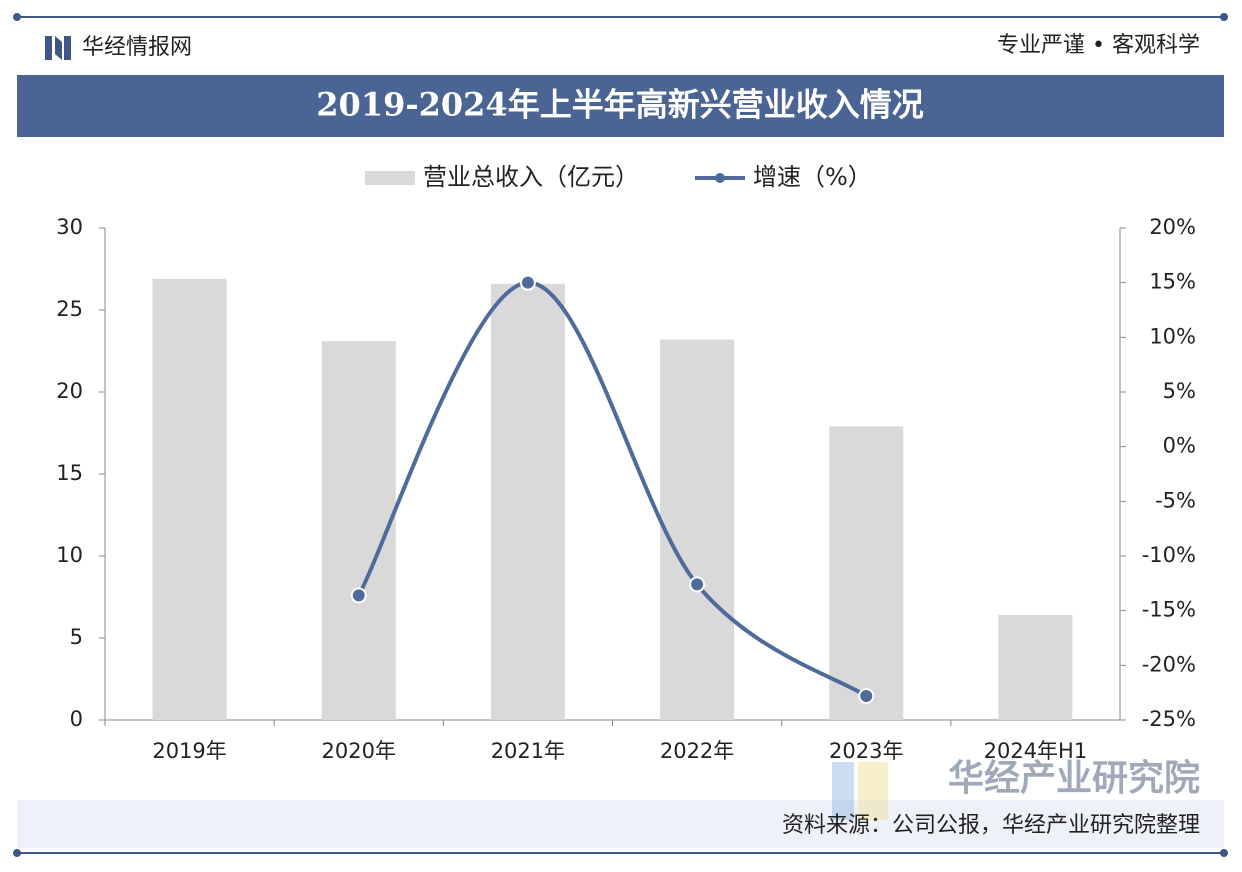  Describe the element at coordinates (69, 555) in the screenshot. I see `y-tick-label: 10` at that location.